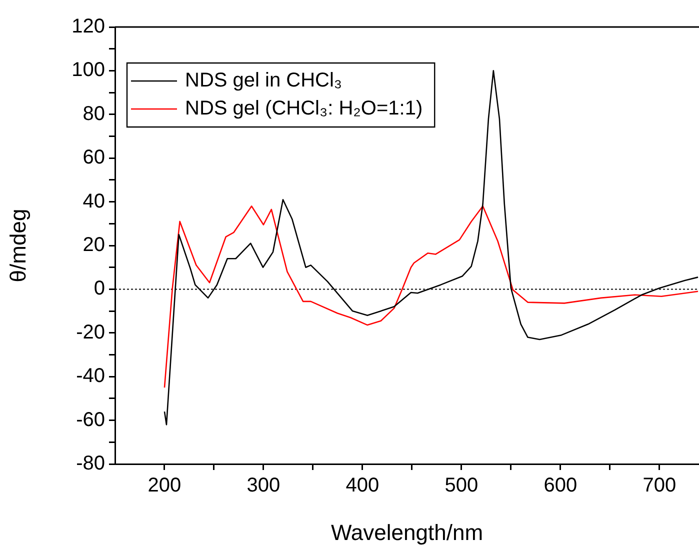 This screenshot has height=553, width=699. Describe the element at coordinates (90, 463) in the screenshot. I see `y-tick-label: -80` at that location.